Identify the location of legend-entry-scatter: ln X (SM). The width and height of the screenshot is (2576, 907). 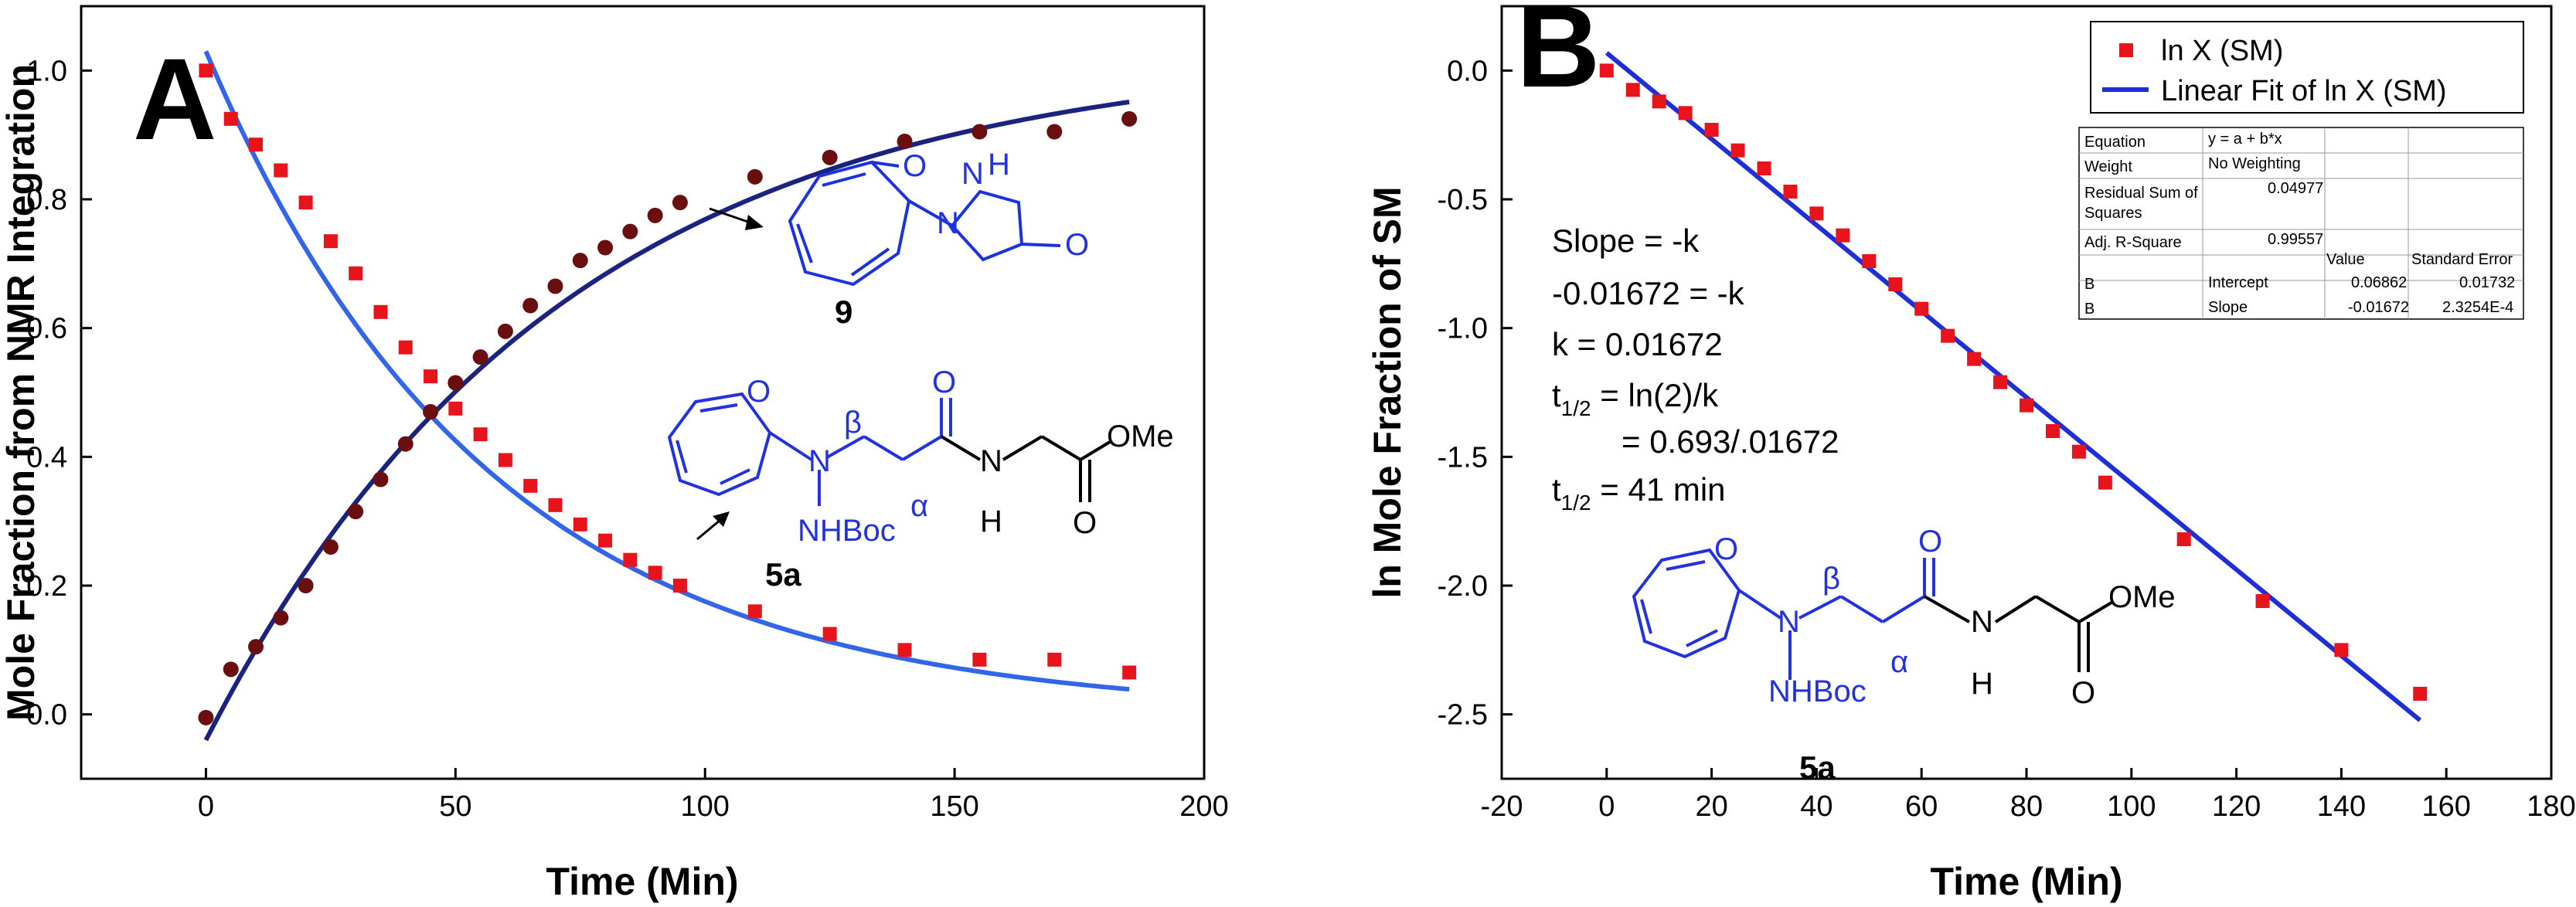
(2222, 51).